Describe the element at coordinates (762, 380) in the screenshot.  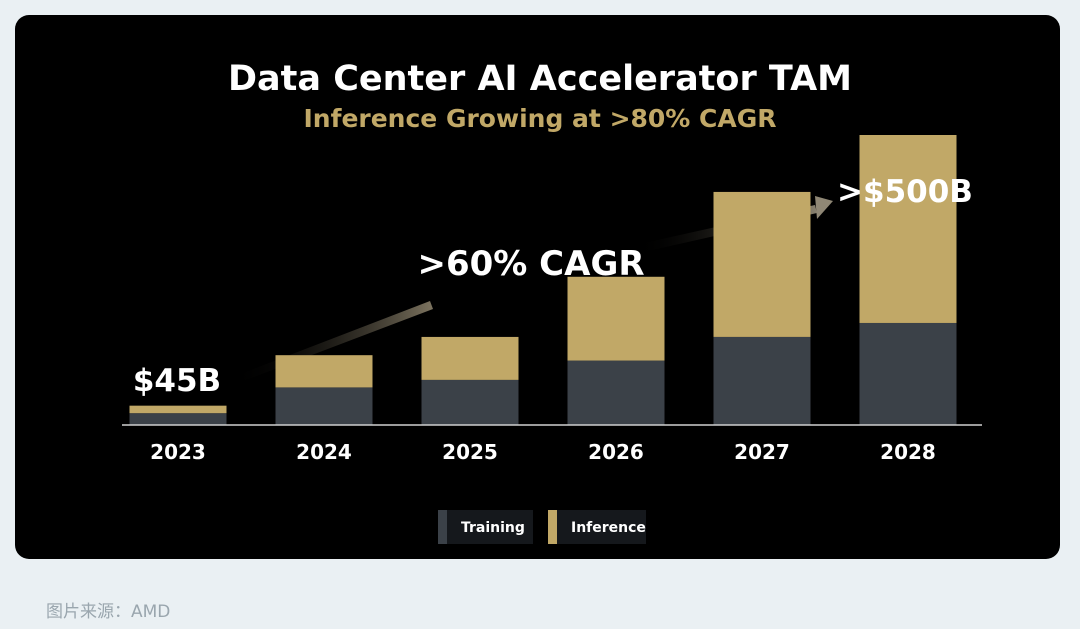
I see `bar-training-2027` at that location.